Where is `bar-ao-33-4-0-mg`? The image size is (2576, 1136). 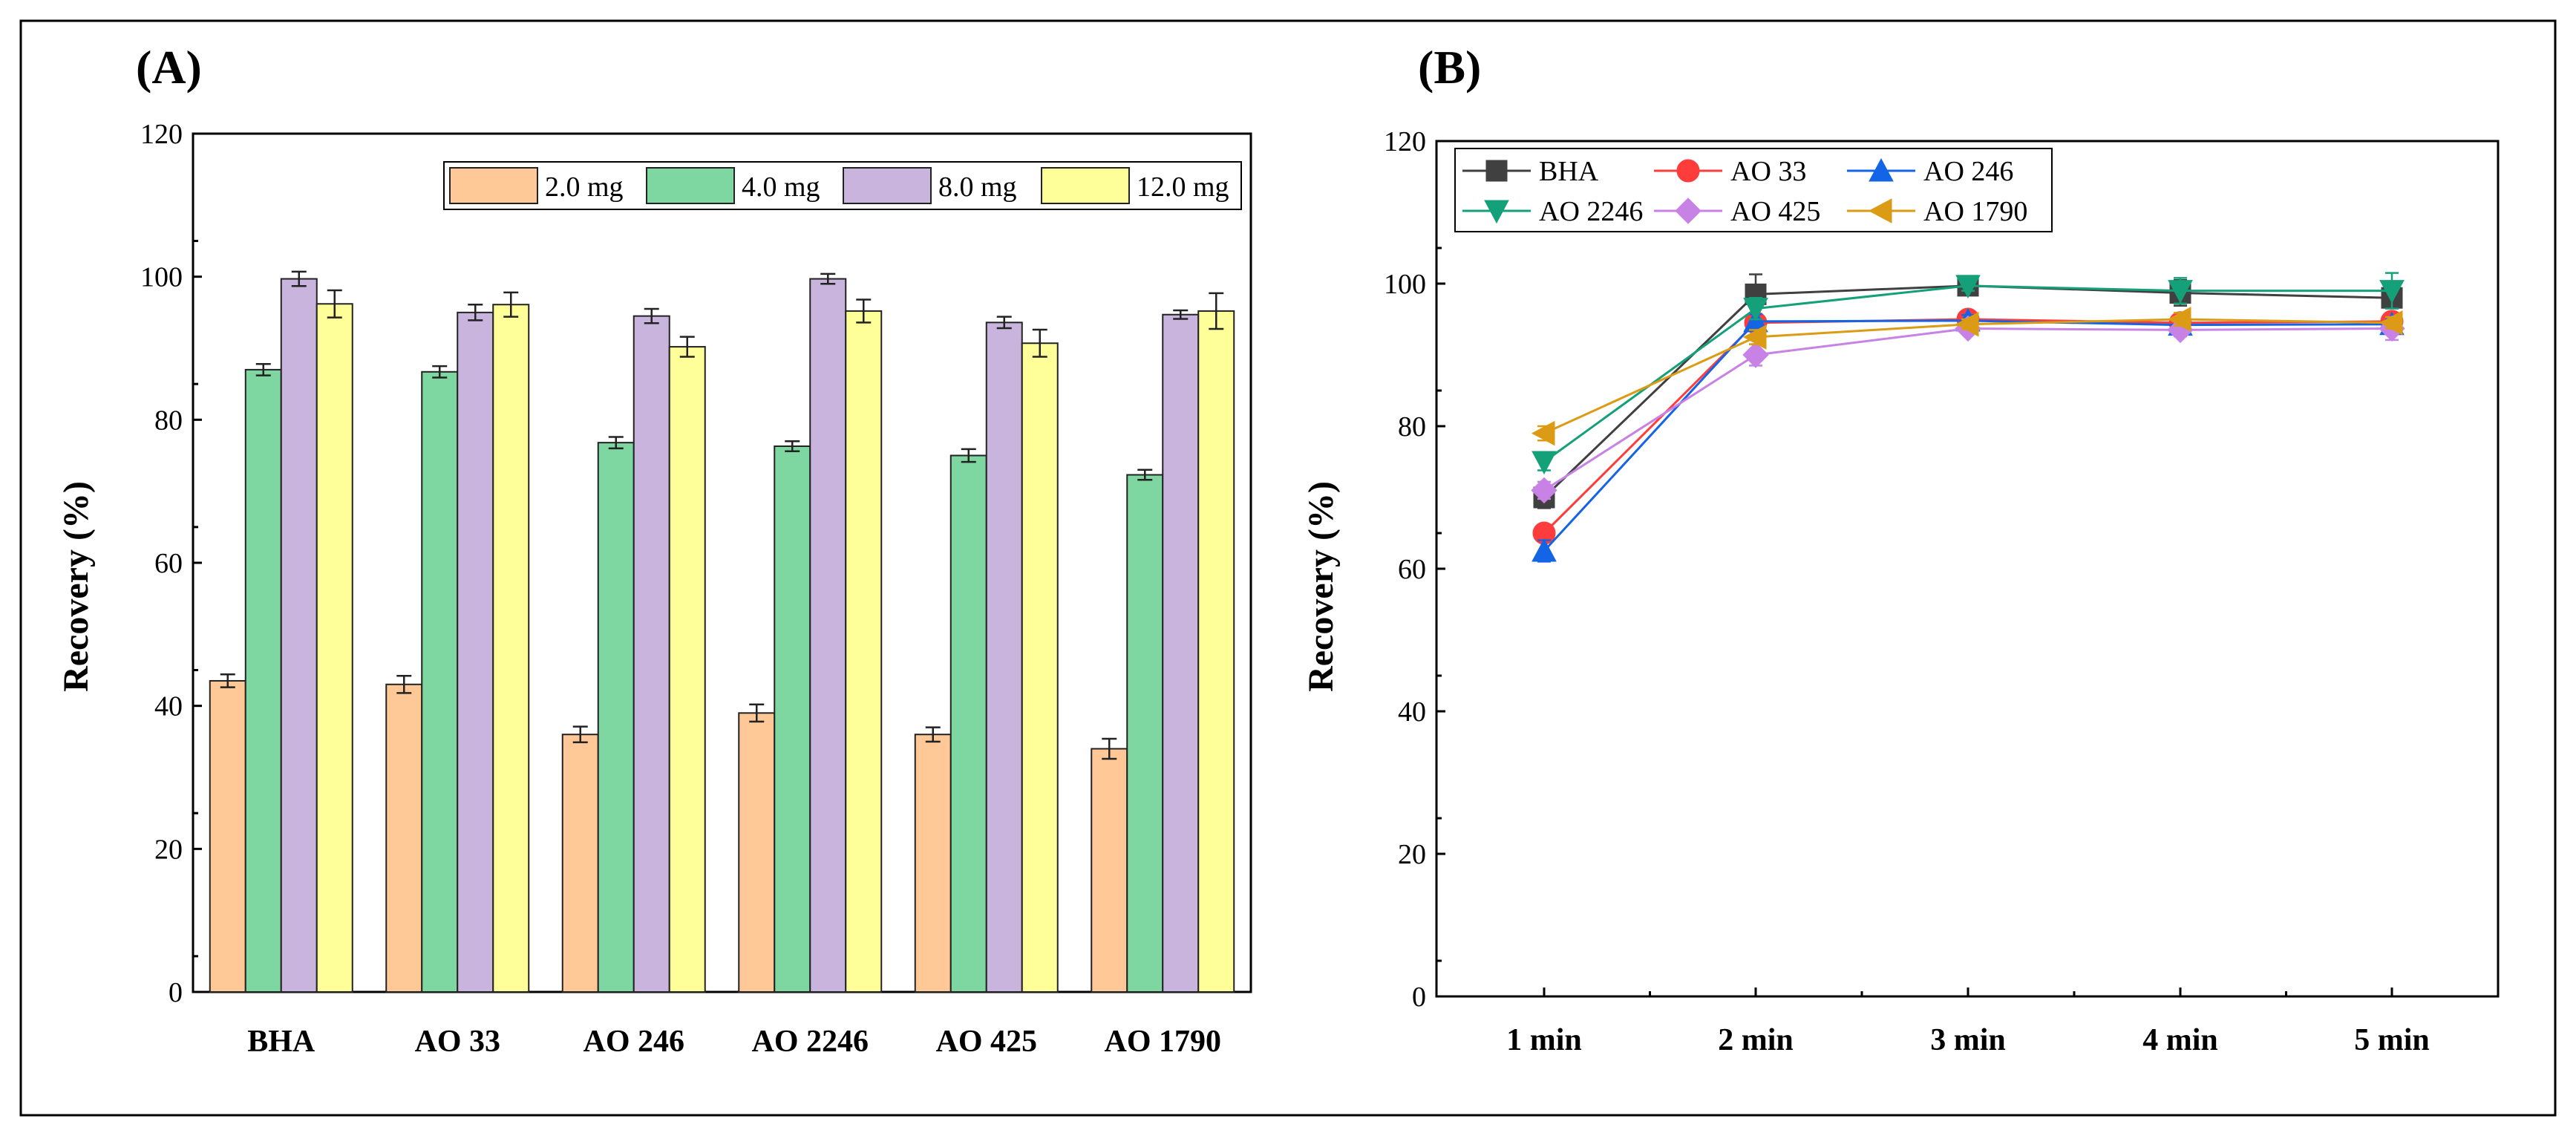
bar-ao-33-4-0-mg is located at coordinates (440, 682).